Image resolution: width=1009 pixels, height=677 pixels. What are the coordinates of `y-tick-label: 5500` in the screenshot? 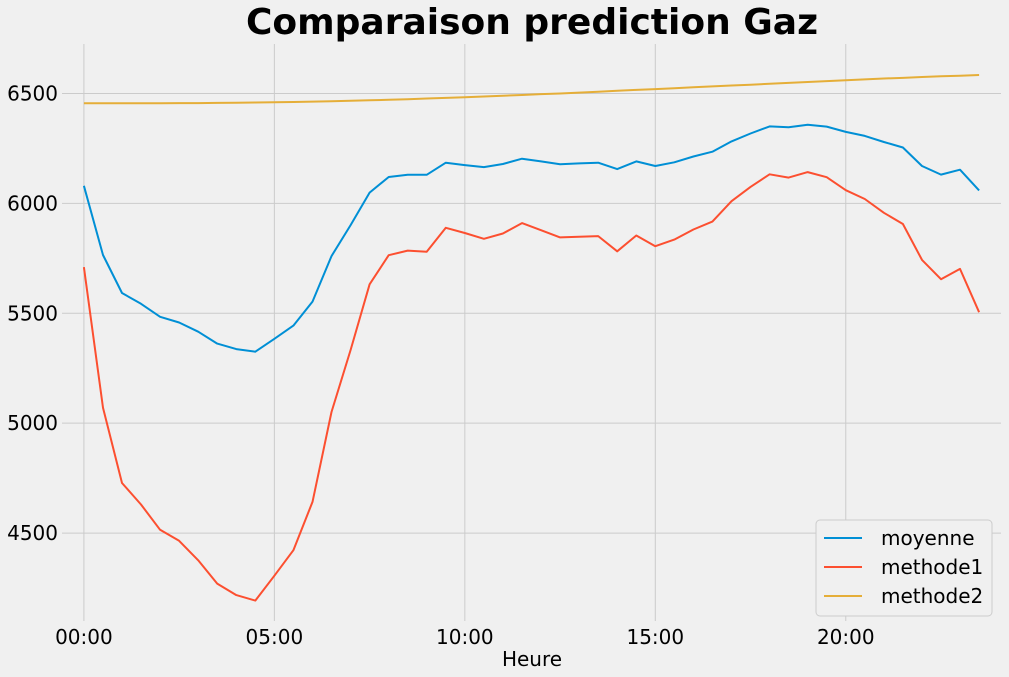 It's located at (32, 313).